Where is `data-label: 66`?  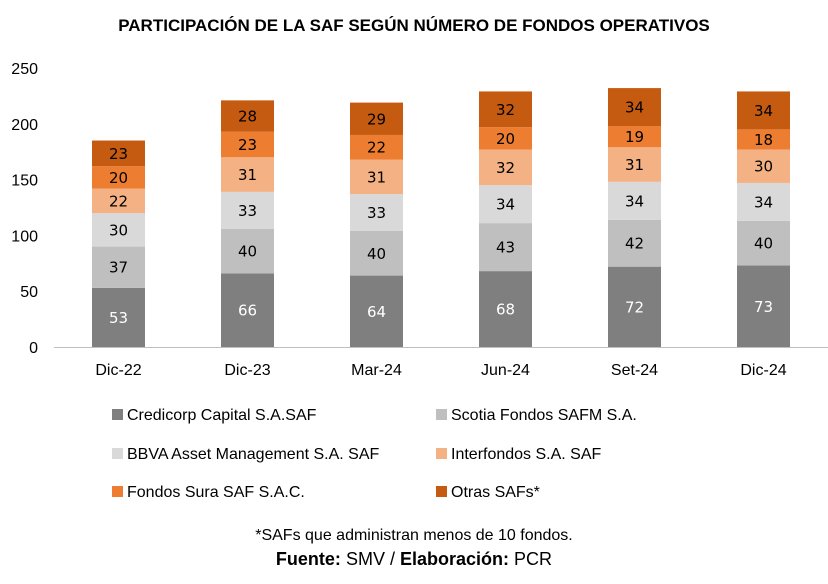
data-label: 66 is located at coordinates (247, 311).